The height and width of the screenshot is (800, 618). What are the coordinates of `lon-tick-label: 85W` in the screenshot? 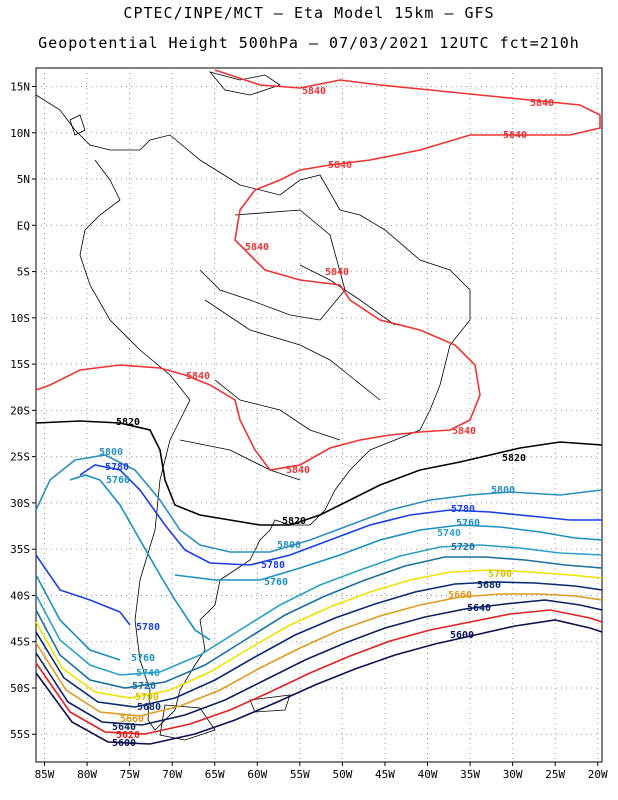 It's located at (45, 774).